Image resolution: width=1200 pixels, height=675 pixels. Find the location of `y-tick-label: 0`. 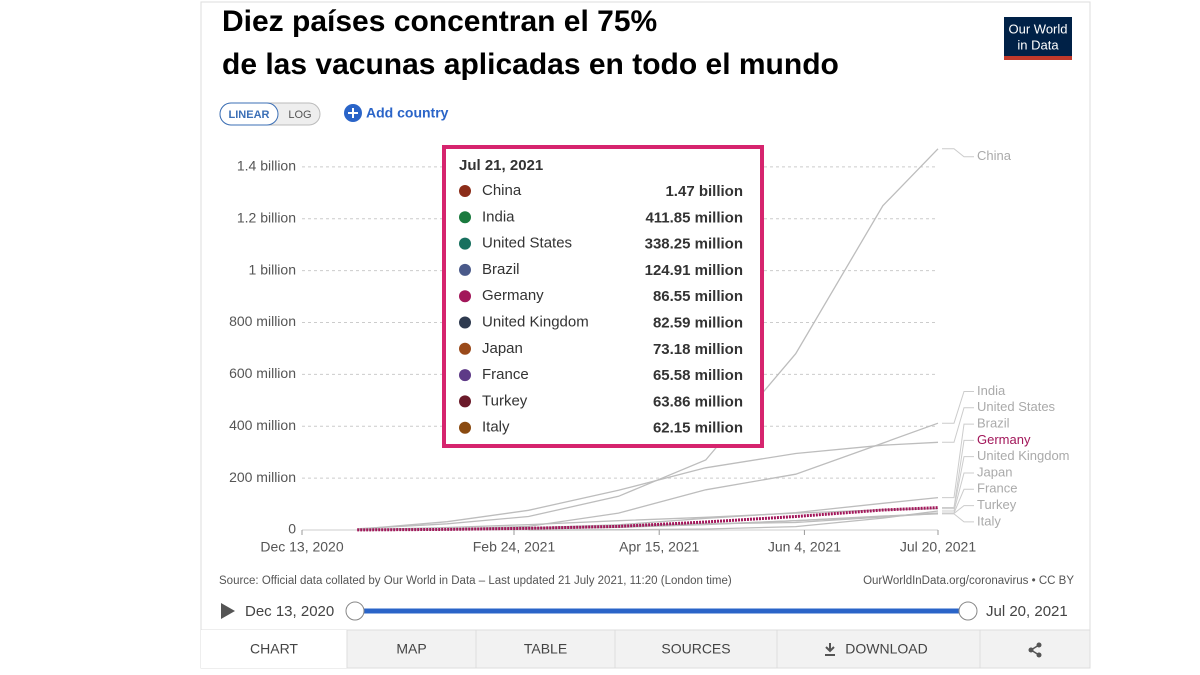

y-tick-label: 0 is located at coordinates (292, 529).